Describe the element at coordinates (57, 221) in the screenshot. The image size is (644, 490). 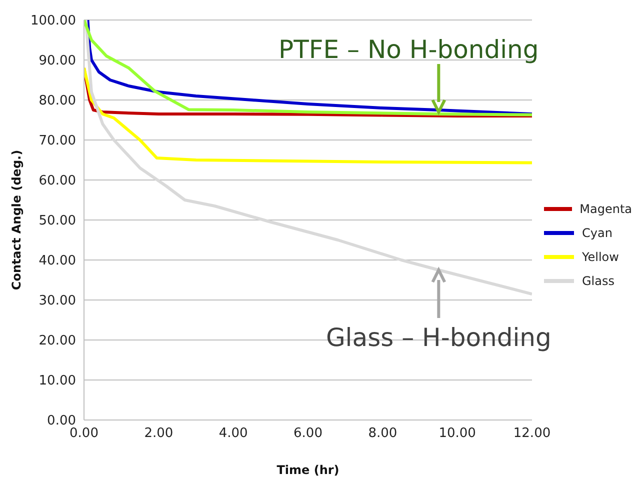
I see `y-tick-label: 50.00` at that location.